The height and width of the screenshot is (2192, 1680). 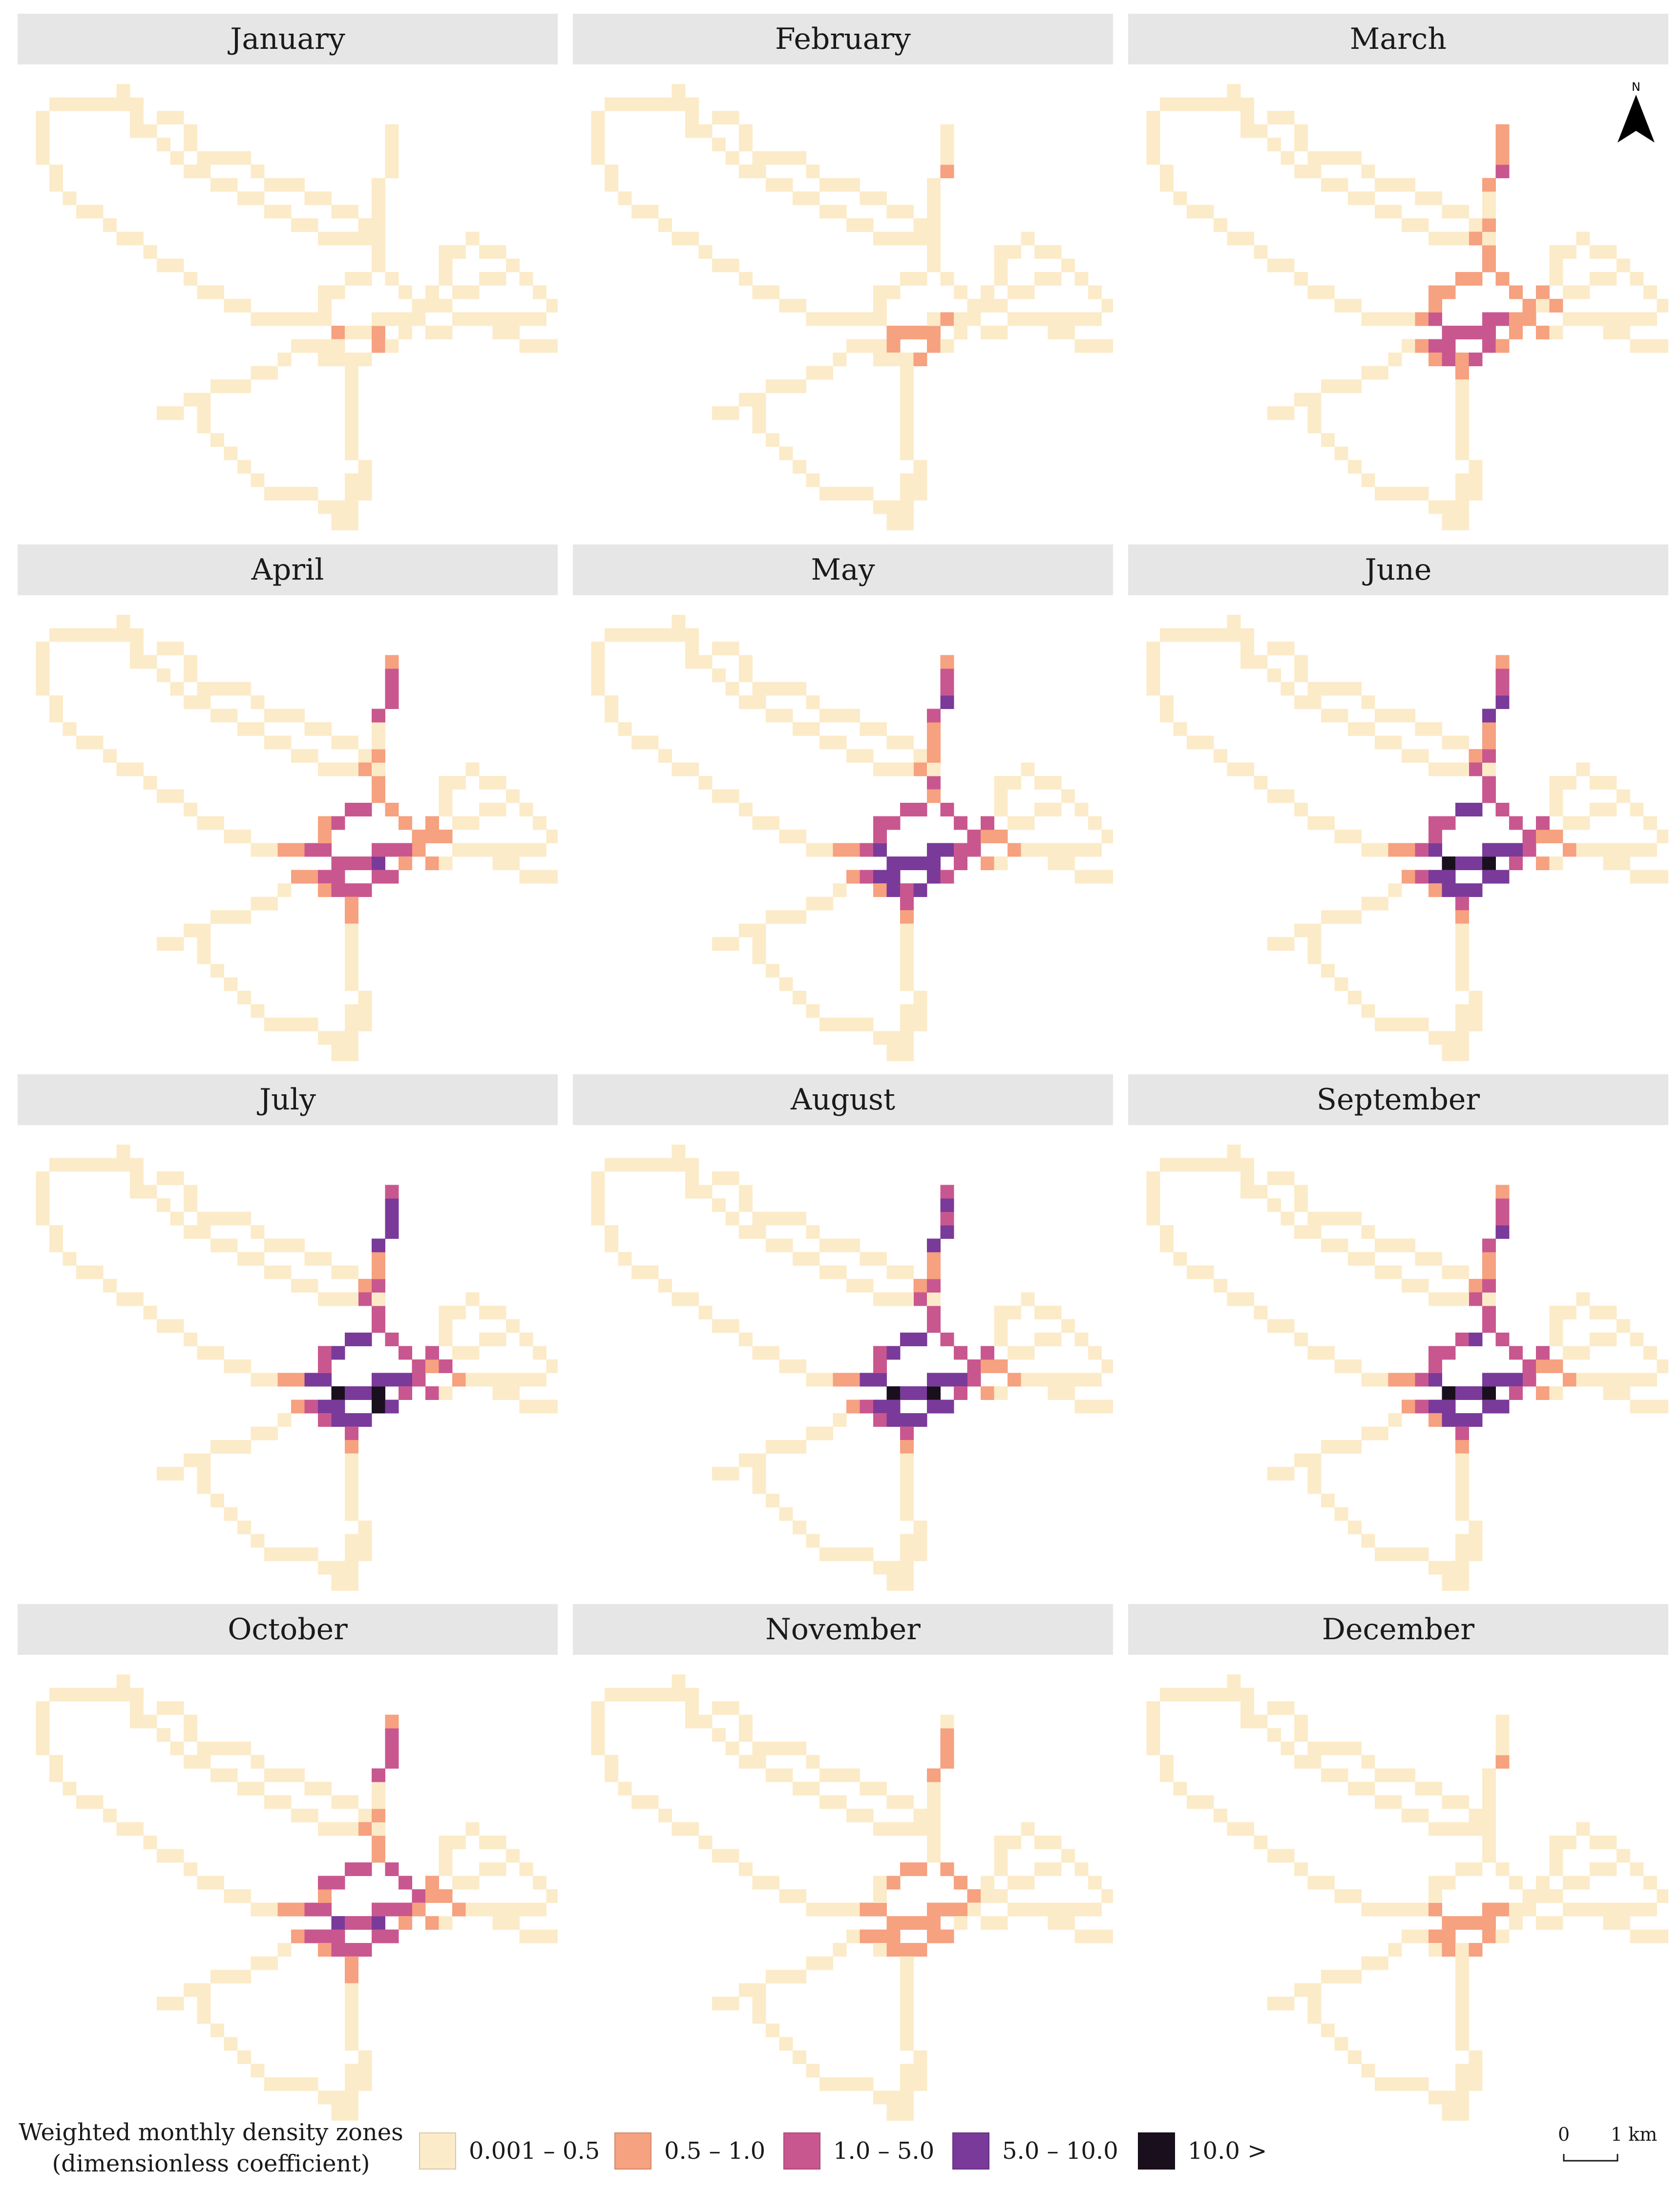 I want to click on legend-swatch, so click(x=801, y=2151).